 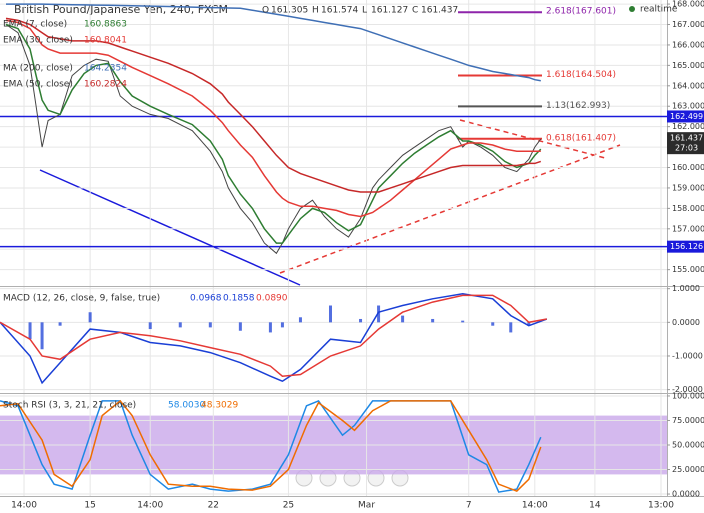 What do you see at coordinates (688, 469) in the screenshot?
I see `y-tick-label: 25.0000` at bounding box center [688, 469].